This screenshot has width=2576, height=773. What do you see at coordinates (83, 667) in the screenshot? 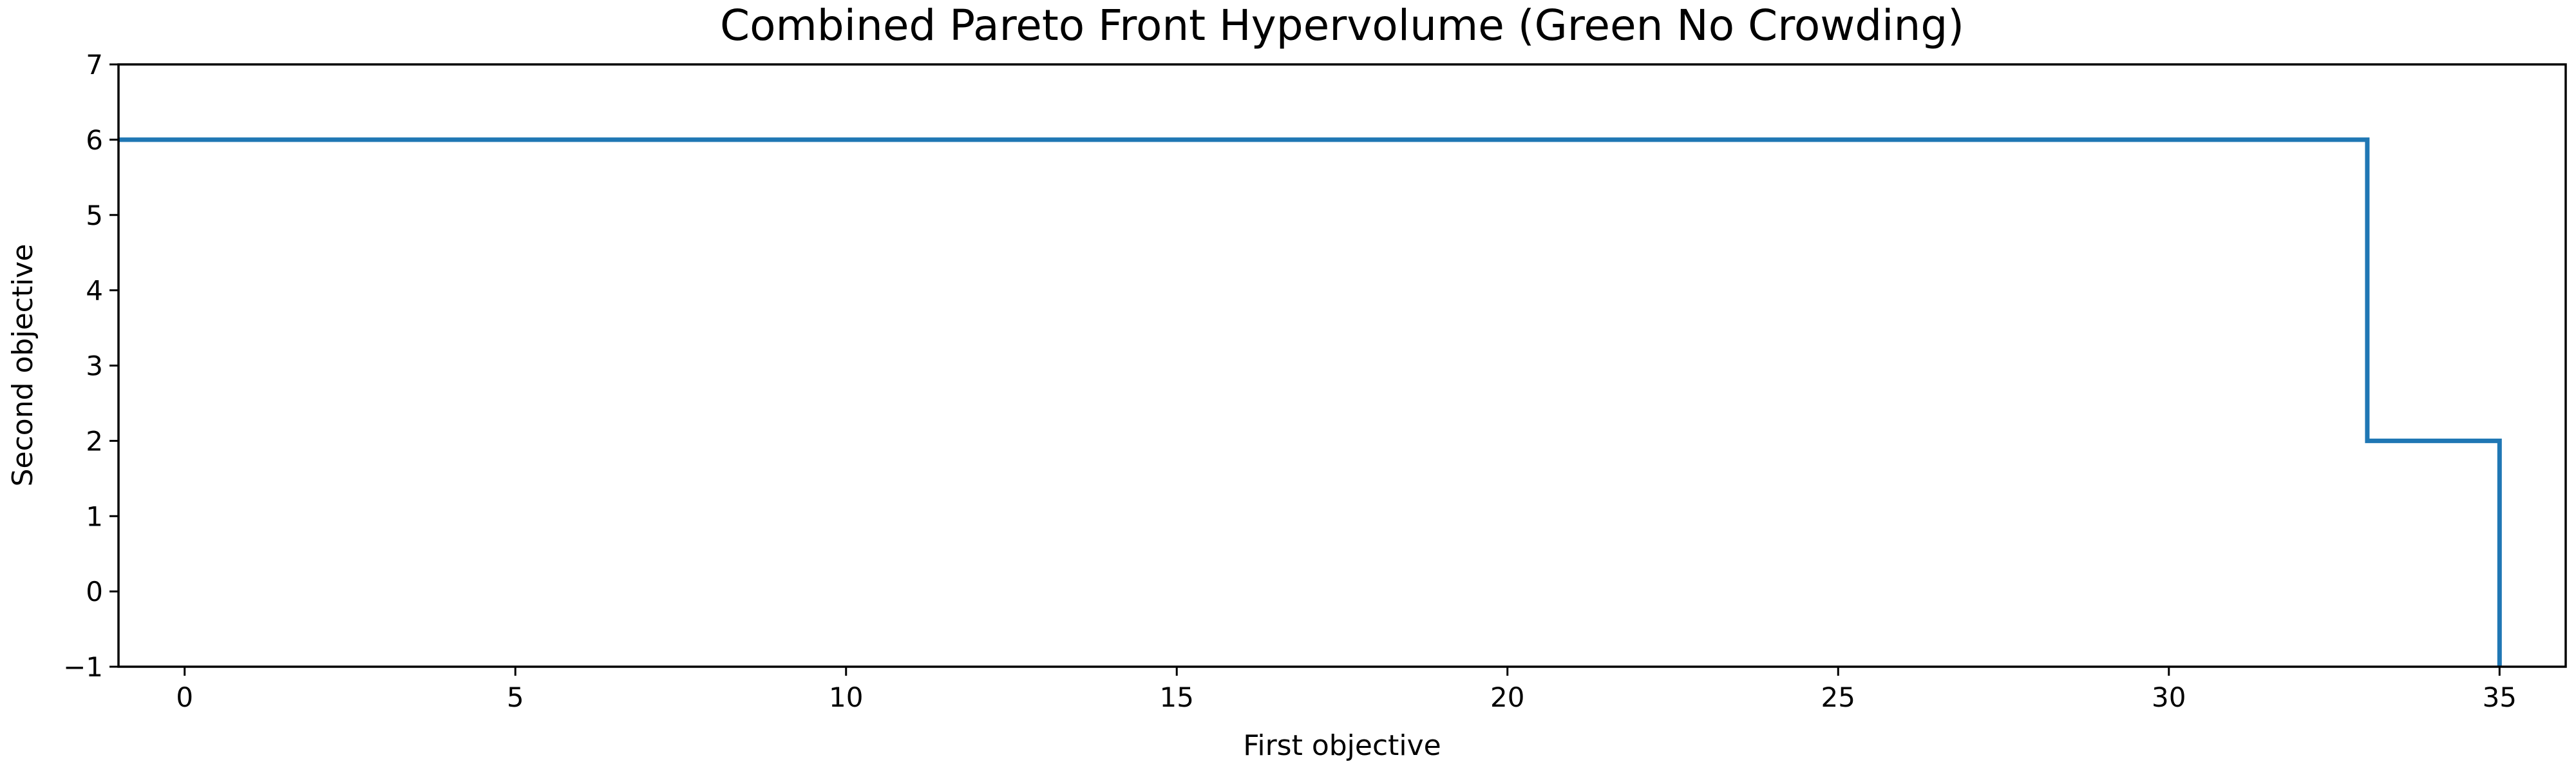
I see `y-tick-label: −1` at bounding box center [83, 667].